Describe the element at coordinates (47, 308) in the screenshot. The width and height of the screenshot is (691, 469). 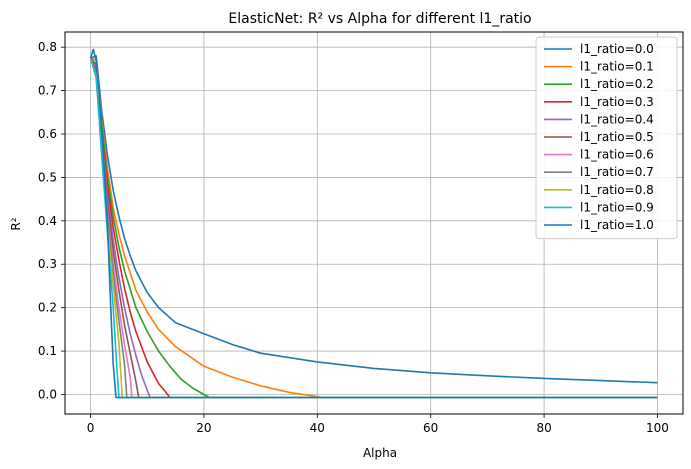
I see `y-tick-label: 0.2` at that location.